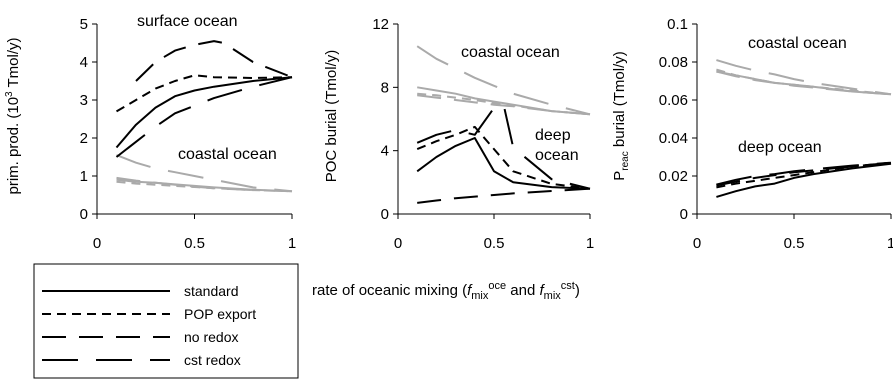 This screenshot has height=382, width=893. Describe the element at coordinates (149, 325) in the screenshot. I see `legend-items: standard POP export no redox cst redox` at that location.